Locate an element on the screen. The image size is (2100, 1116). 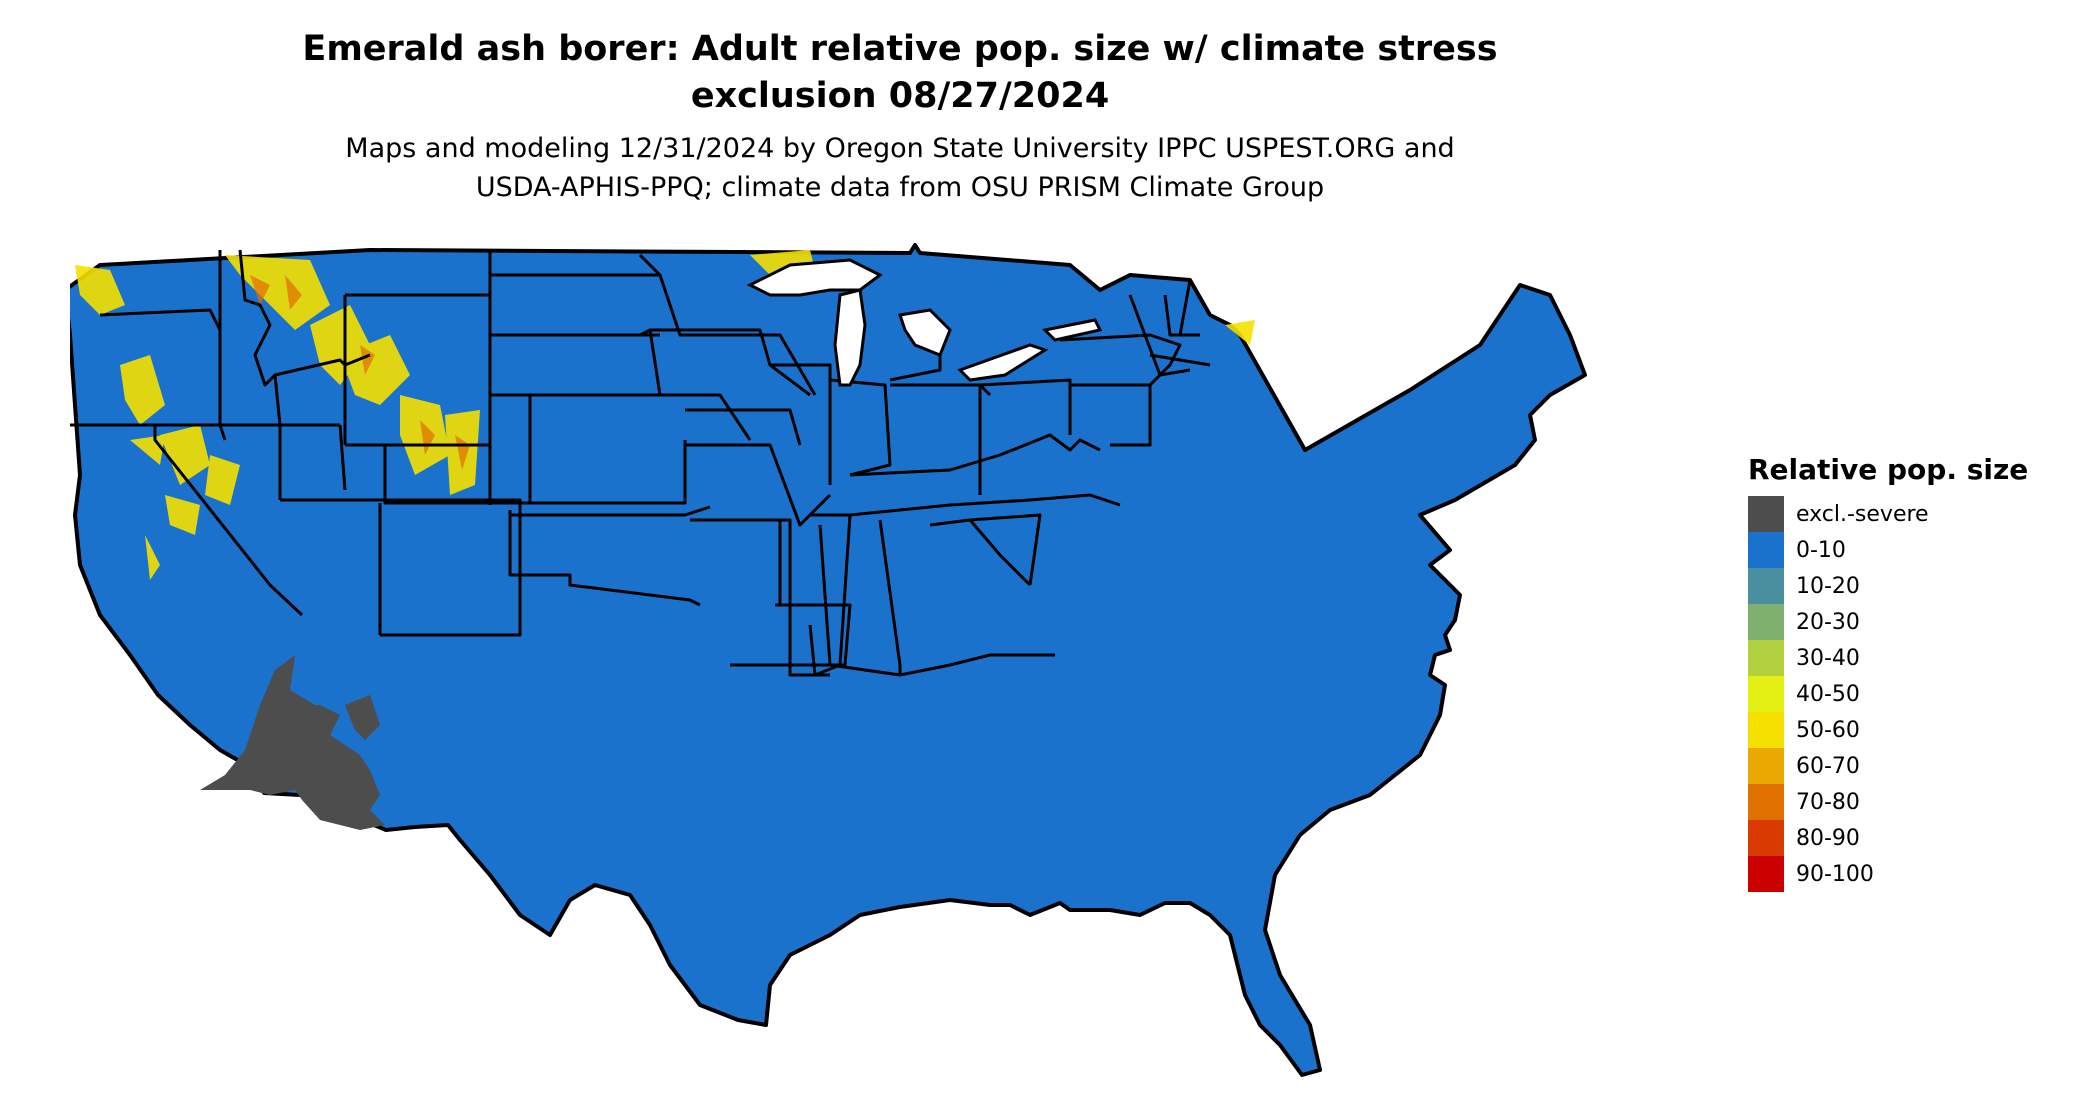
title-line-2: exclusion 08/27/2024 is located at coordinates (900, 96).